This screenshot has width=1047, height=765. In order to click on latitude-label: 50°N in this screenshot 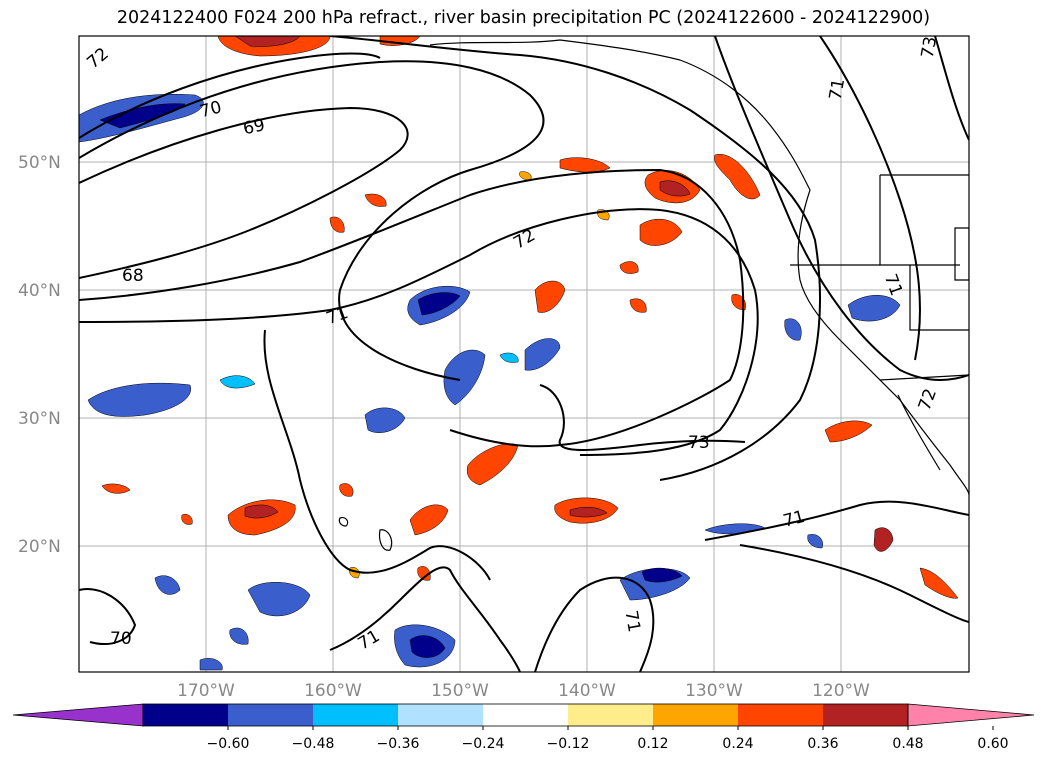, I will do `click(39, 163)`.